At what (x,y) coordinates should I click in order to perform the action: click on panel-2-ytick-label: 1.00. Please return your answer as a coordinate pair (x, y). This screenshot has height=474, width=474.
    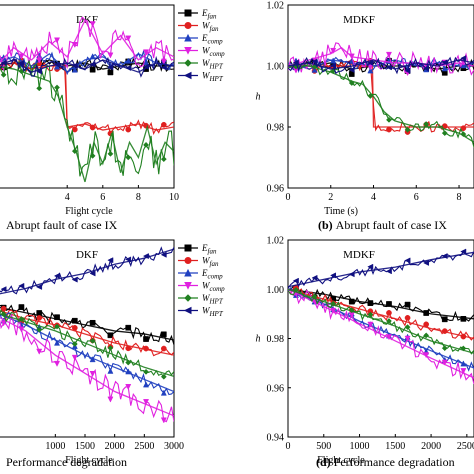
    Looking at the image, I should click on (276, 67).